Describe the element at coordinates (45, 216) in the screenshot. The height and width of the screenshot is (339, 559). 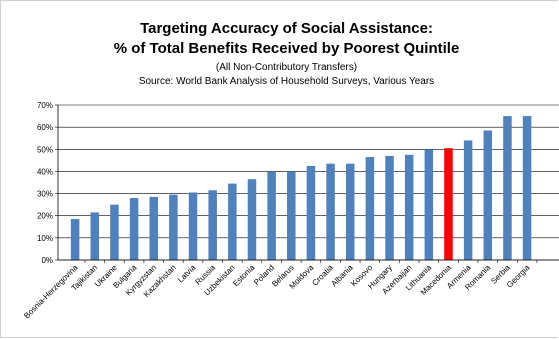
I see `y-tick-label: 20%` at that location.